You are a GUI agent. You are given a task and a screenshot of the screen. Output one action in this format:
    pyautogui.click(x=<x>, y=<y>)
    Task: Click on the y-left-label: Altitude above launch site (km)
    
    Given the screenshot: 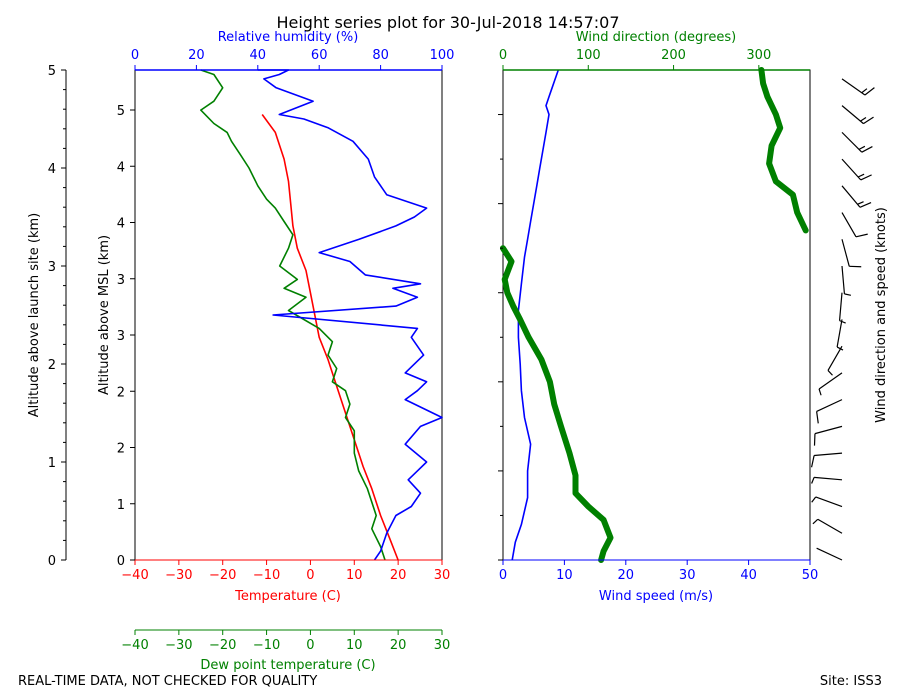 What is the action you would take?
    pyautogui.click(x=34, y=315)
    